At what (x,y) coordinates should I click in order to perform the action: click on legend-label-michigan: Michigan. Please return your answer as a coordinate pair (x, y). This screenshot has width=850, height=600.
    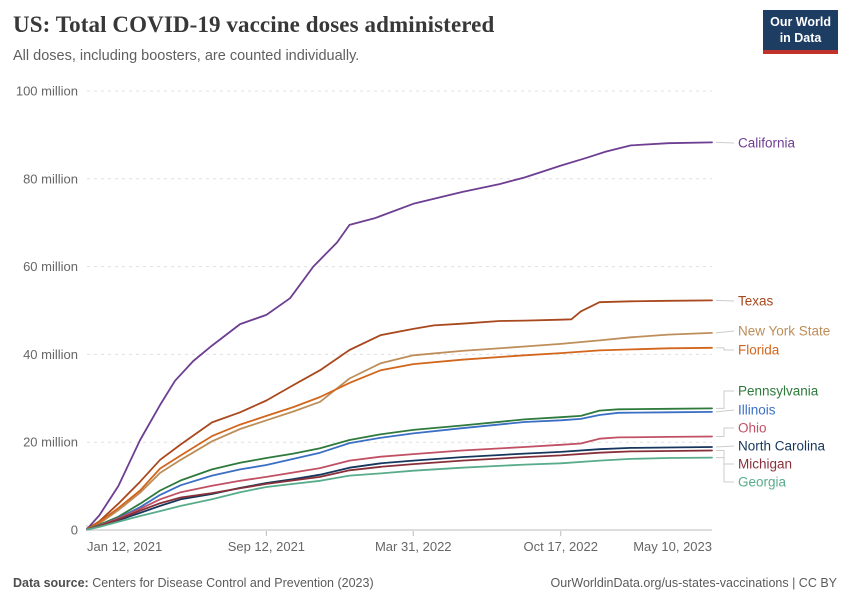
    Looking at the image, I should click on (765, 464).